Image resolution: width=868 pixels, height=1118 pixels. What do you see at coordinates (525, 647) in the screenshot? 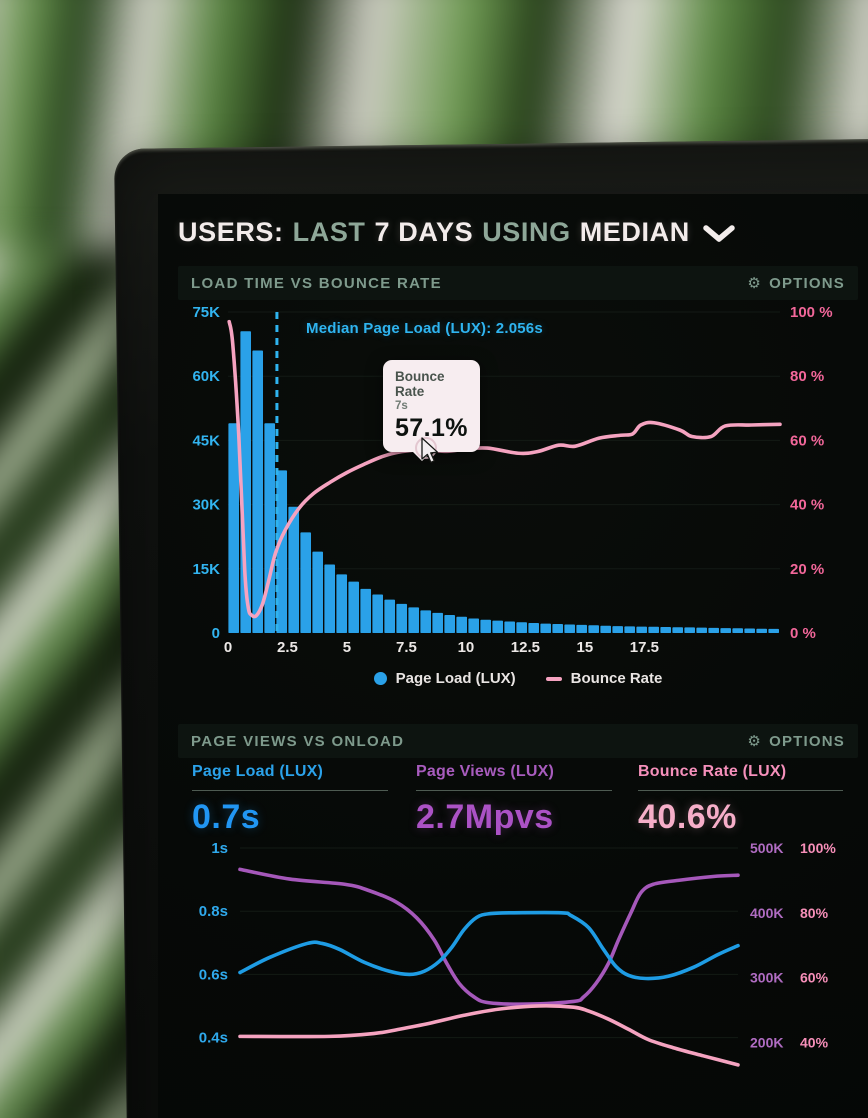
I see `svg-text: 12.5` at bounding box center [525, 647].